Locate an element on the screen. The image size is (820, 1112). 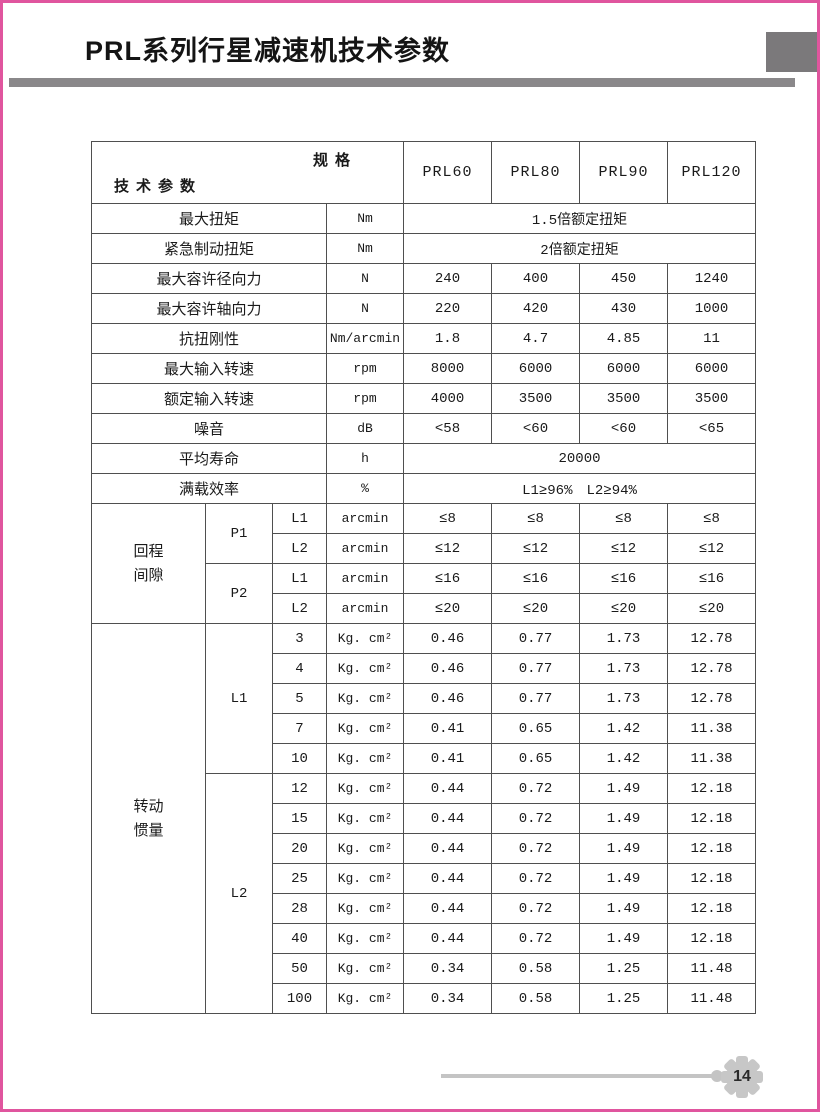
value-cell-PRL80: <60 is located at coordinates (535, 428).